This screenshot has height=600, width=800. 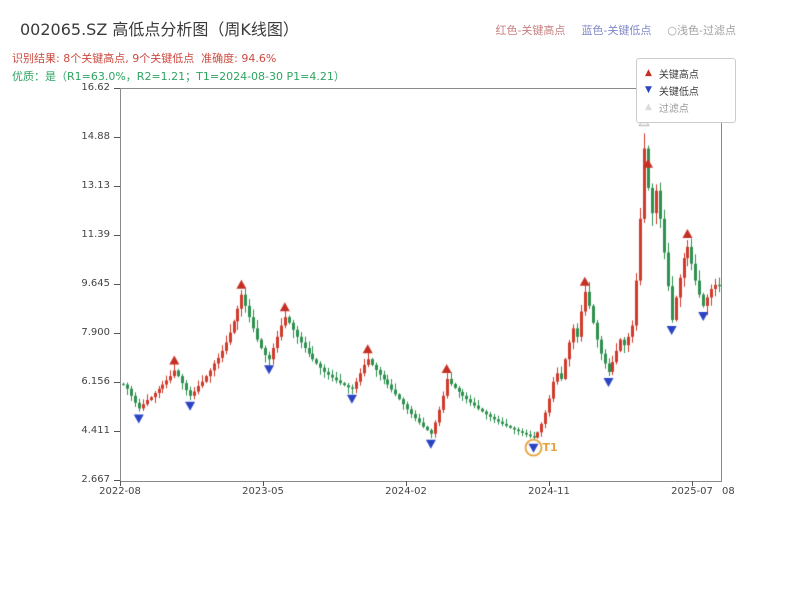 What do you see at coordinates (95, 381) in the screenshot?
I see `y-tick-label: 6.156` at bounding box center [95, 381].